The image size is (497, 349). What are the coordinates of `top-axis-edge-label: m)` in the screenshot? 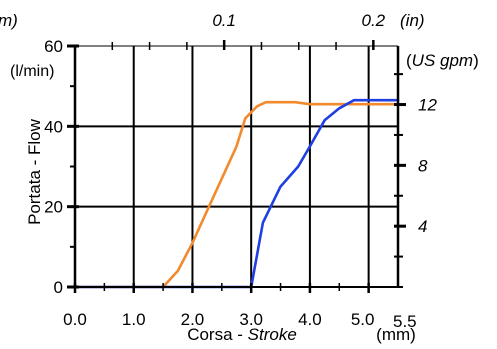 It's located at (9, 20).